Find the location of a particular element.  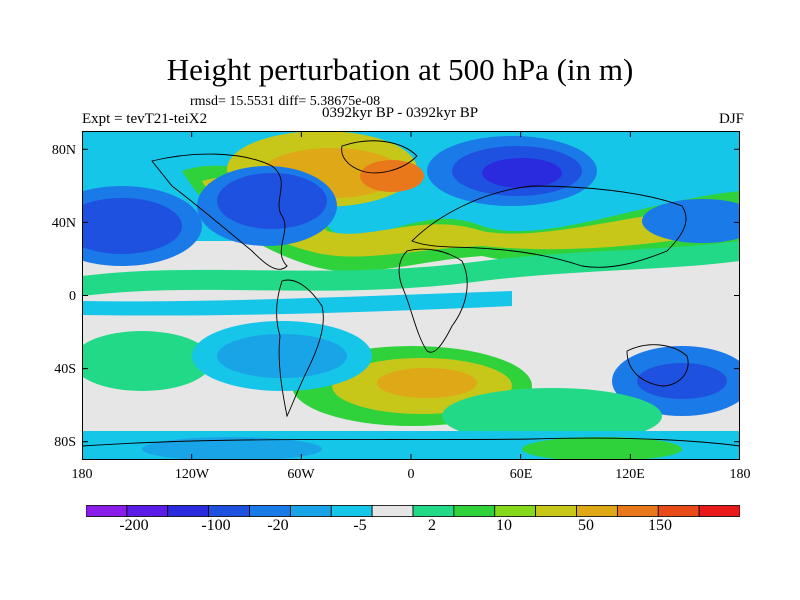

rmsd-stats: rmsd= 15.5531 diff= 5.38675e-08 is located at coordinates (285, 101).